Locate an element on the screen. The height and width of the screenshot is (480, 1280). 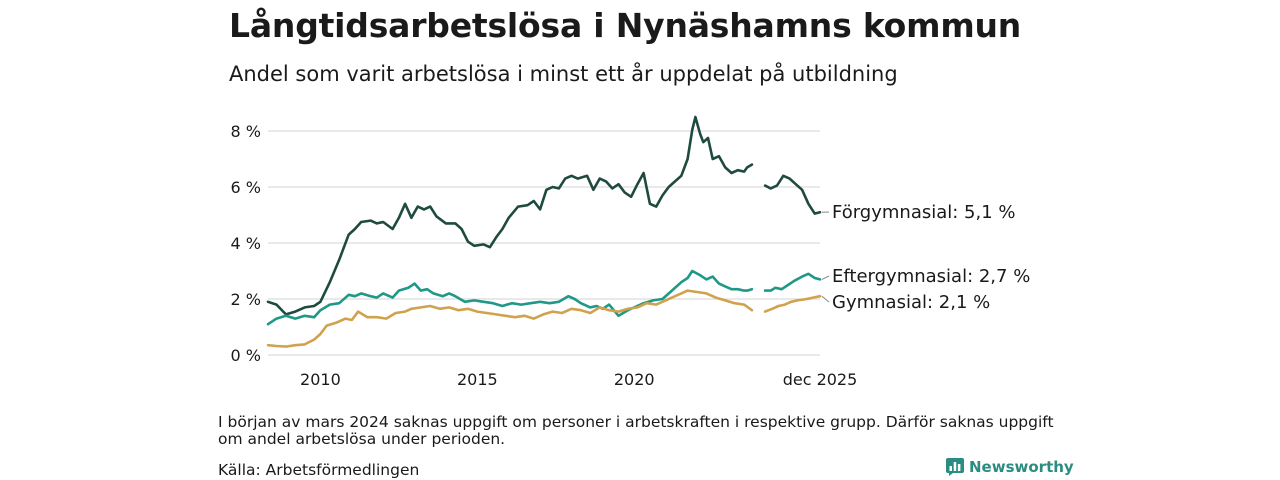
x-tick-label: 2020 is located at coordinates (634, 379).